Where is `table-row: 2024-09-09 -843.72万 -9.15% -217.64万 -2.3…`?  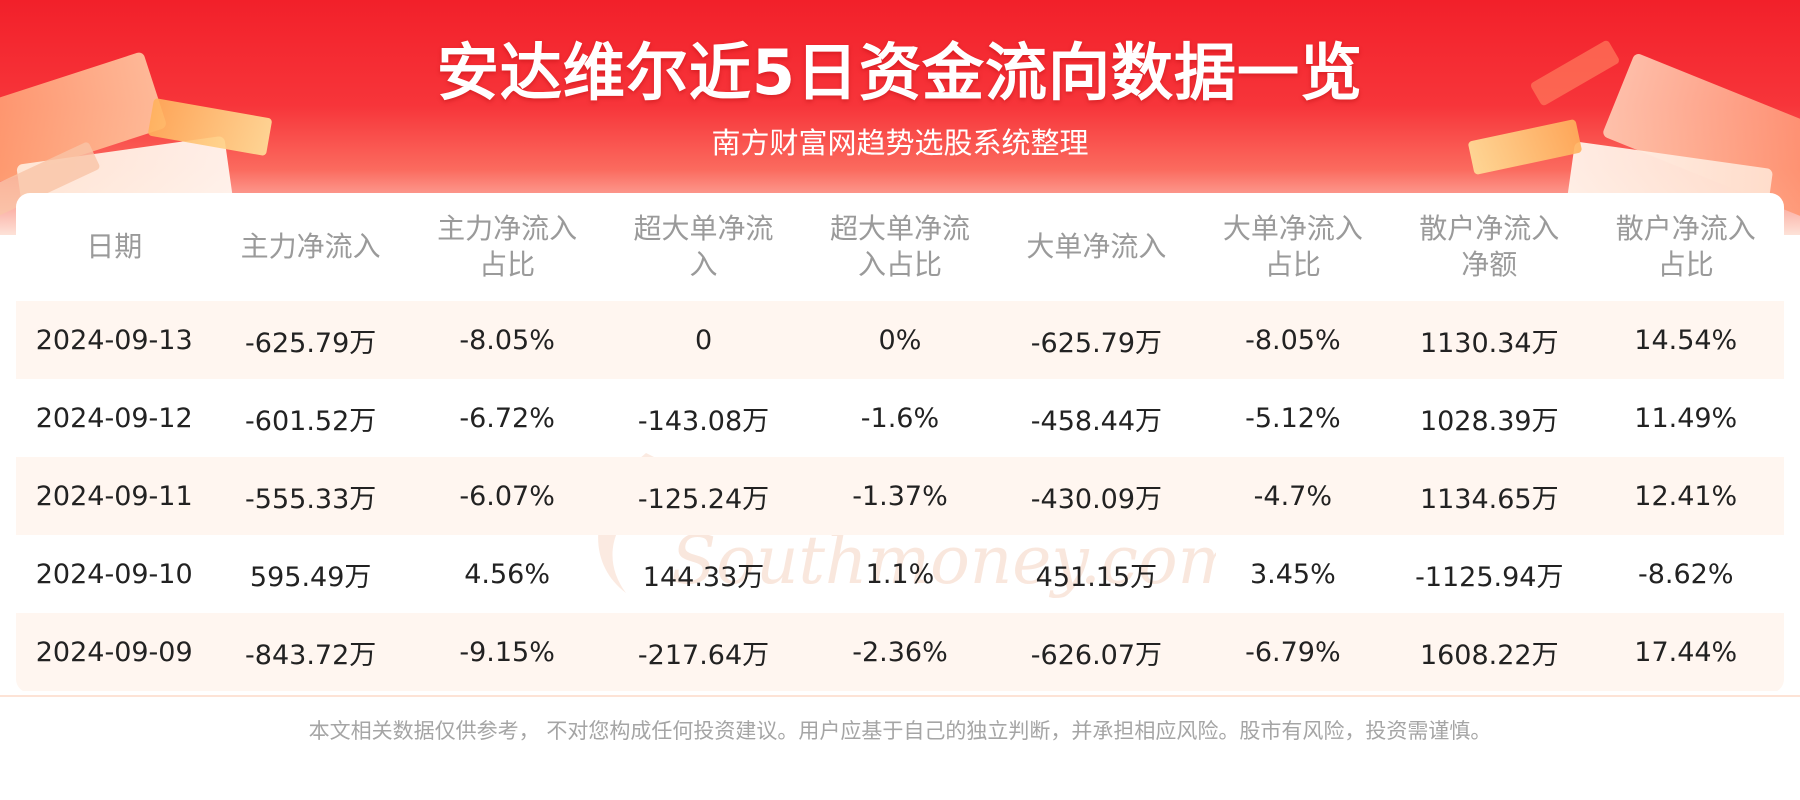 table-row: 2024-09-09 -843.72万 -9.15% -217.64万 -2.3… is located at coordinates (900, 652).